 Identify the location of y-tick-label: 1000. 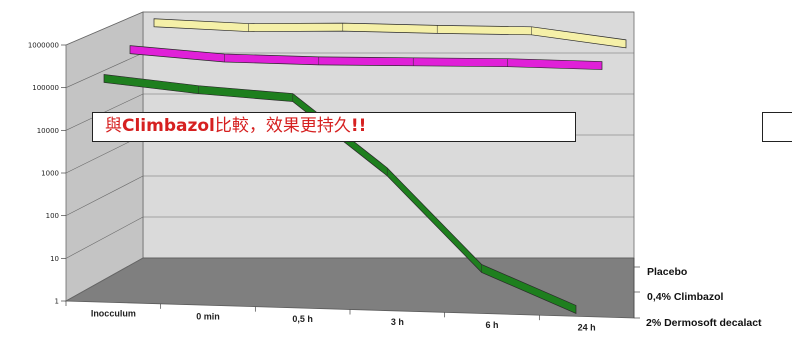
(50, 174).